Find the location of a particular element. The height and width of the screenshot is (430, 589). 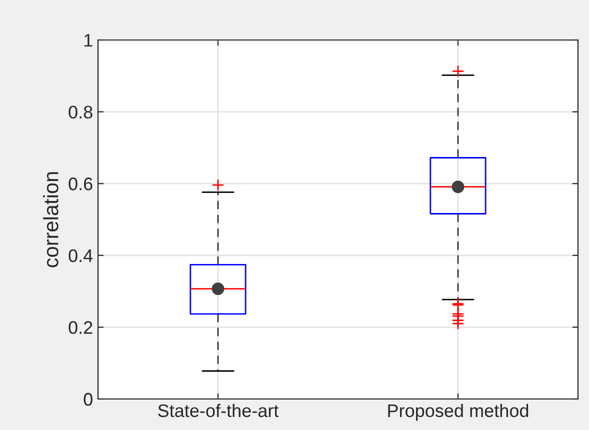

y-axis-title: correlation is located at coordinates (50, 220).